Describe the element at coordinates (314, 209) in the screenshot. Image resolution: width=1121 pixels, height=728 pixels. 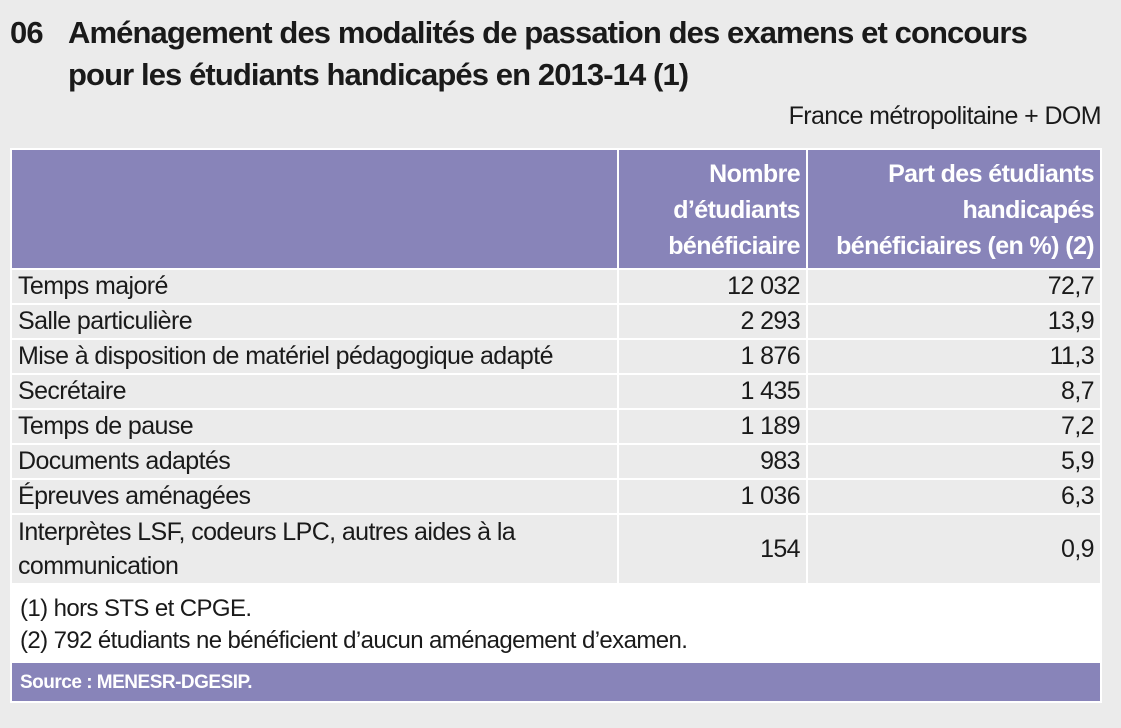
I see `header-label-column` at that location.